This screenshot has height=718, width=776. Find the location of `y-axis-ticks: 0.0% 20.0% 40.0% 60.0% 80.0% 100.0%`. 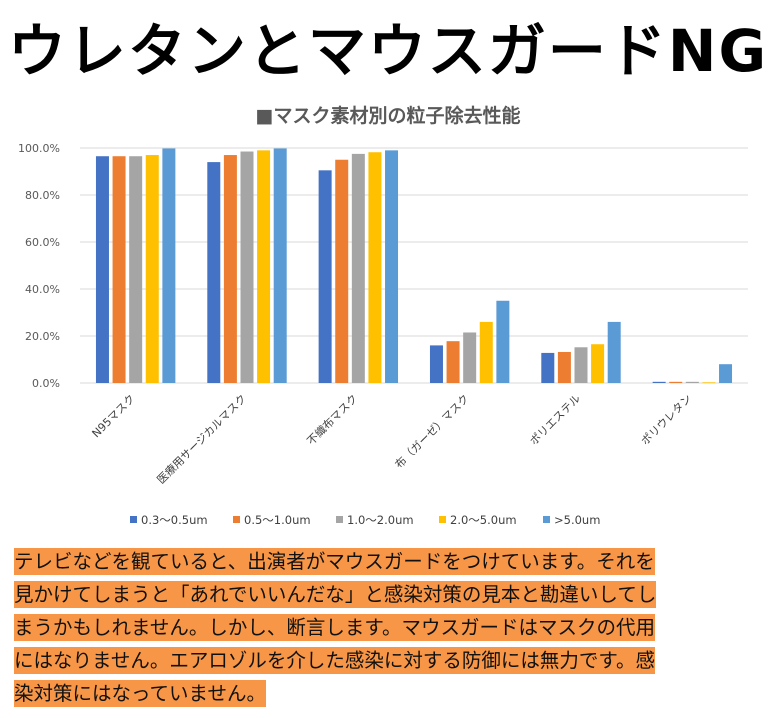

y-axis-ticks: 0.0% 20.0% 40.0% 60.0% 80.0% 100.0% is located at coordinates (39, 266).